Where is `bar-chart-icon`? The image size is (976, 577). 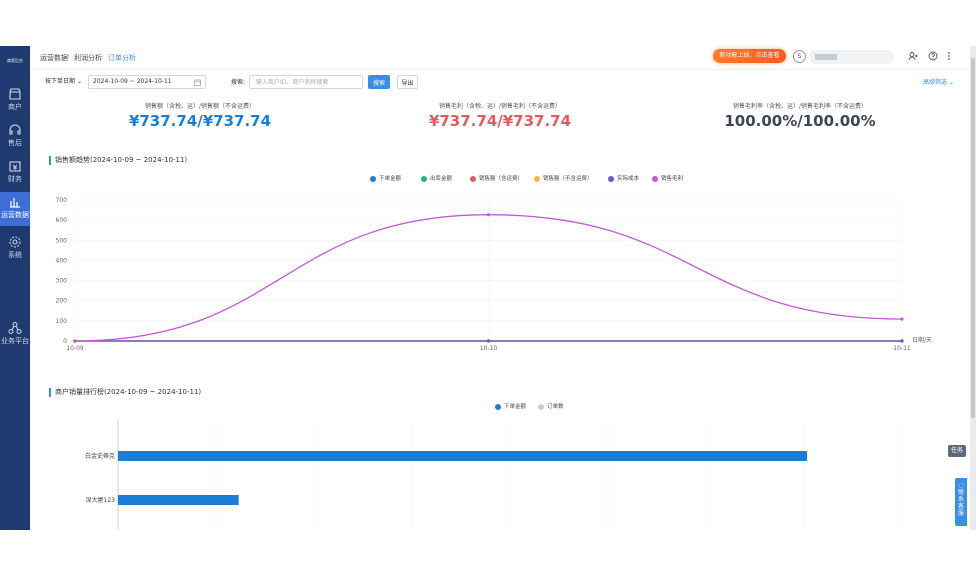 bar-chart-icon is located at coordinates (15, 203).